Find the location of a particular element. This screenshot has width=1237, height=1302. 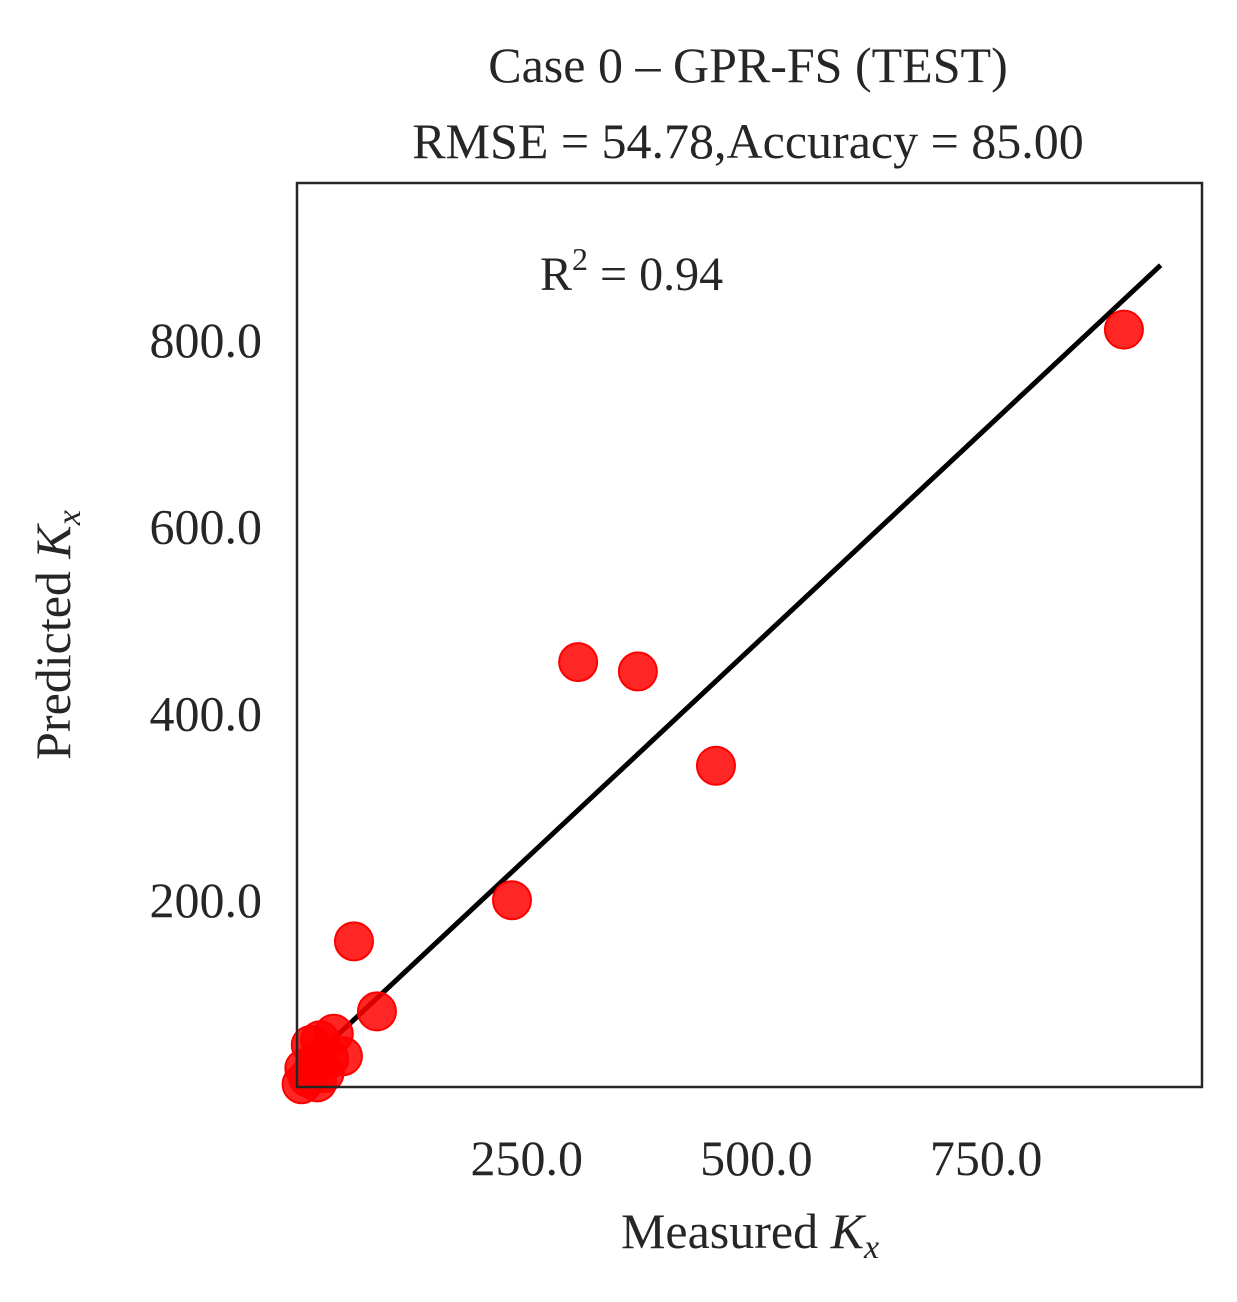

r-squared-value: = 0.94 is located at coordinates (655, 274).